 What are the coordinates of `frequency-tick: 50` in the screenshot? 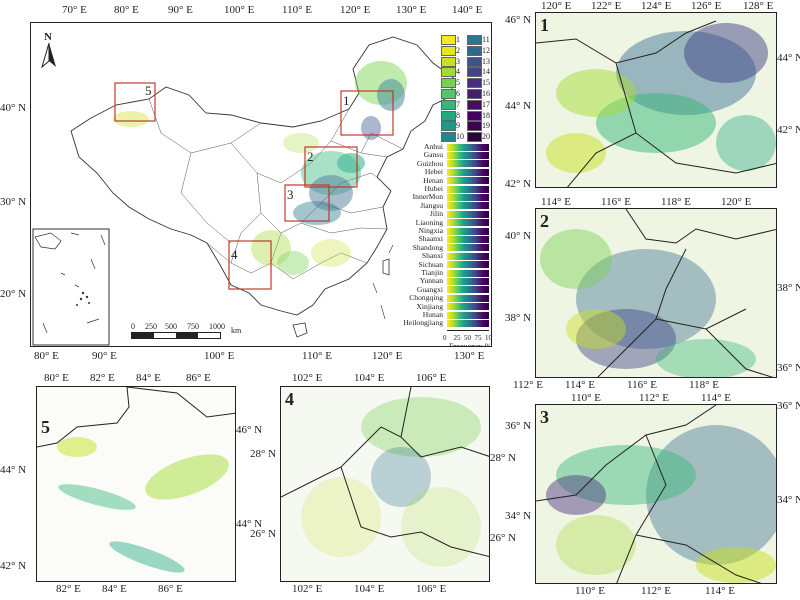 It's located at (467, 337).